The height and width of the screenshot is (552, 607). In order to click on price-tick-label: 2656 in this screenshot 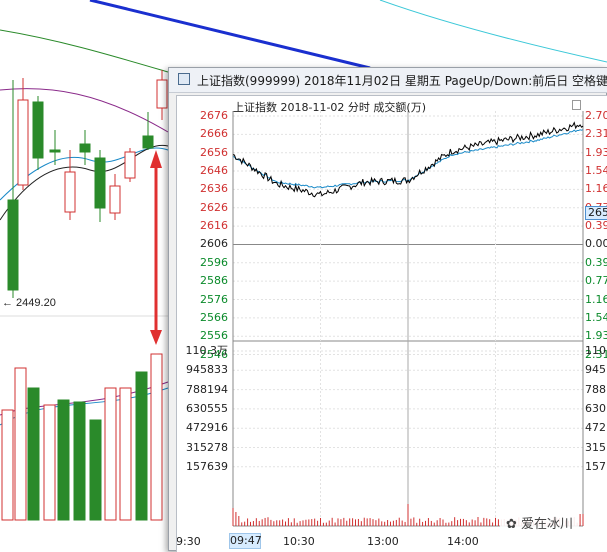, I will do `click(214, 152)`.